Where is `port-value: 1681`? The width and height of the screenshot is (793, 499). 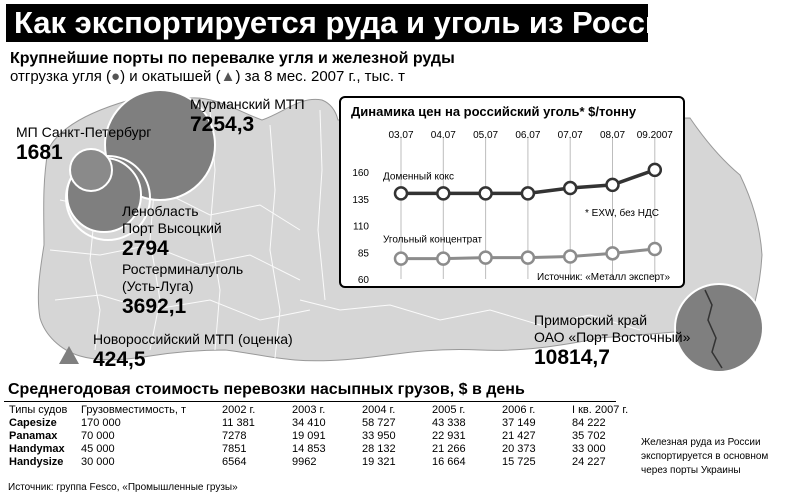
port-value: 1681 is located at coordinates (39, 152).